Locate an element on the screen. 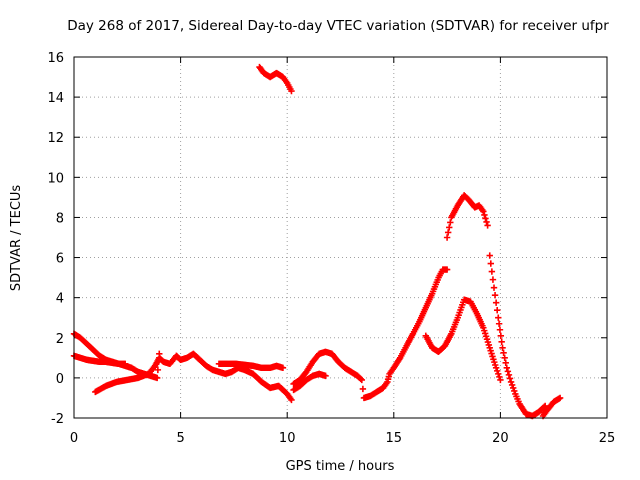 The height and width of the screenshot is (480, 640). y-tick-label: 0 is located at coordinates (60, 379).